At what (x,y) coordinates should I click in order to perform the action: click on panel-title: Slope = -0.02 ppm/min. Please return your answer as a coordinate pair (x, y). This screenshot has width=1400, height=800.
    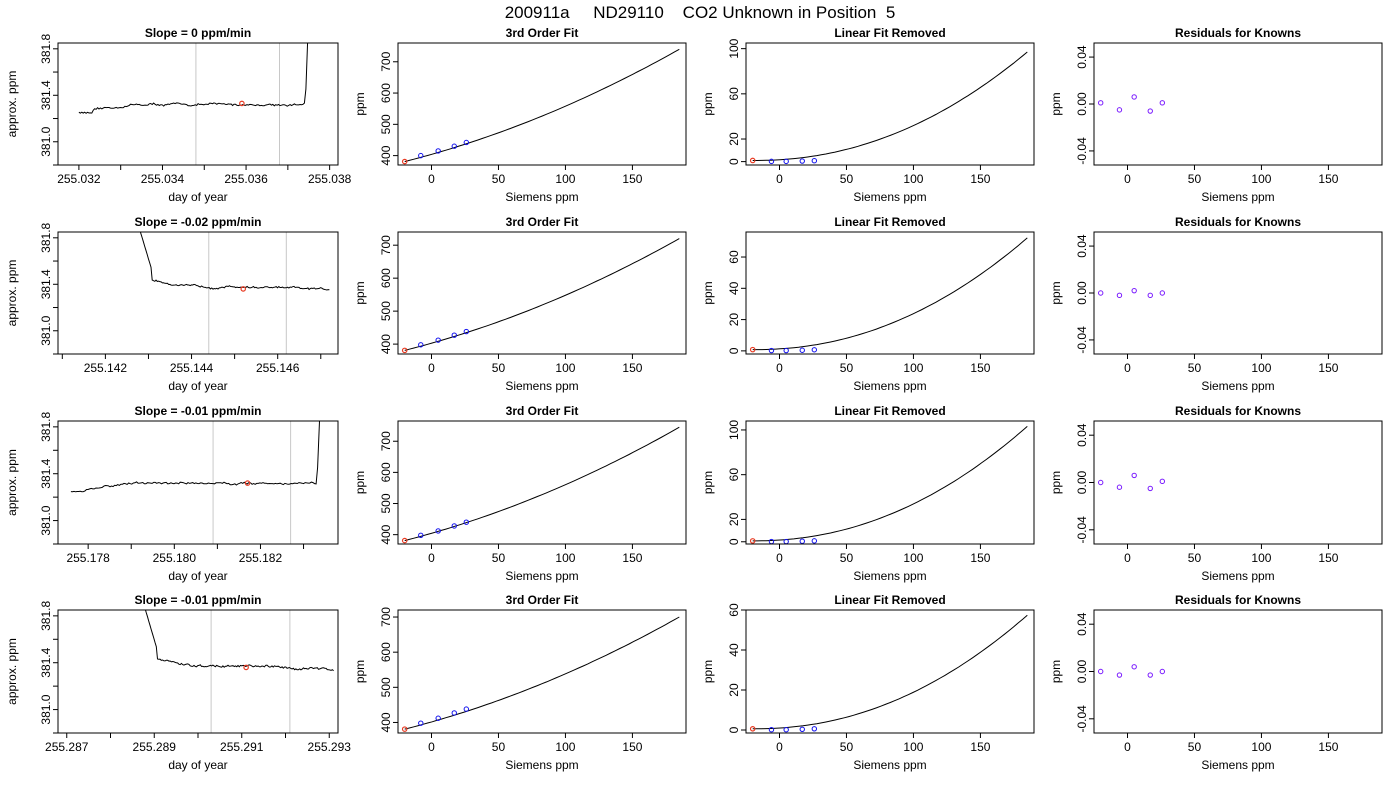
    Looking at the image, I should click on (197, 222).